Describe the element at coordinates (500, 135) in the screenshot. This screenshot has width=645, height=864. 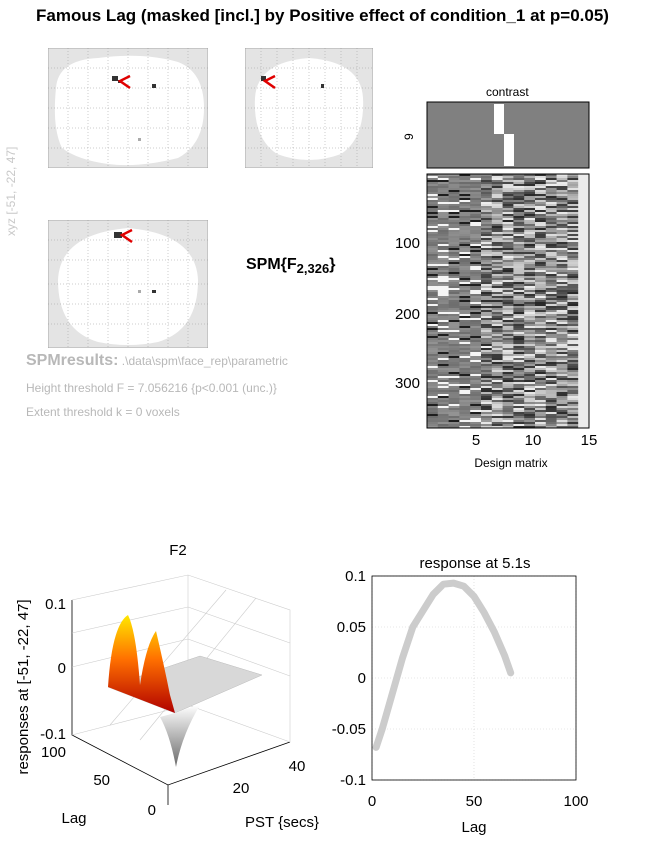
I see `contrast-panel: 9` at that location.